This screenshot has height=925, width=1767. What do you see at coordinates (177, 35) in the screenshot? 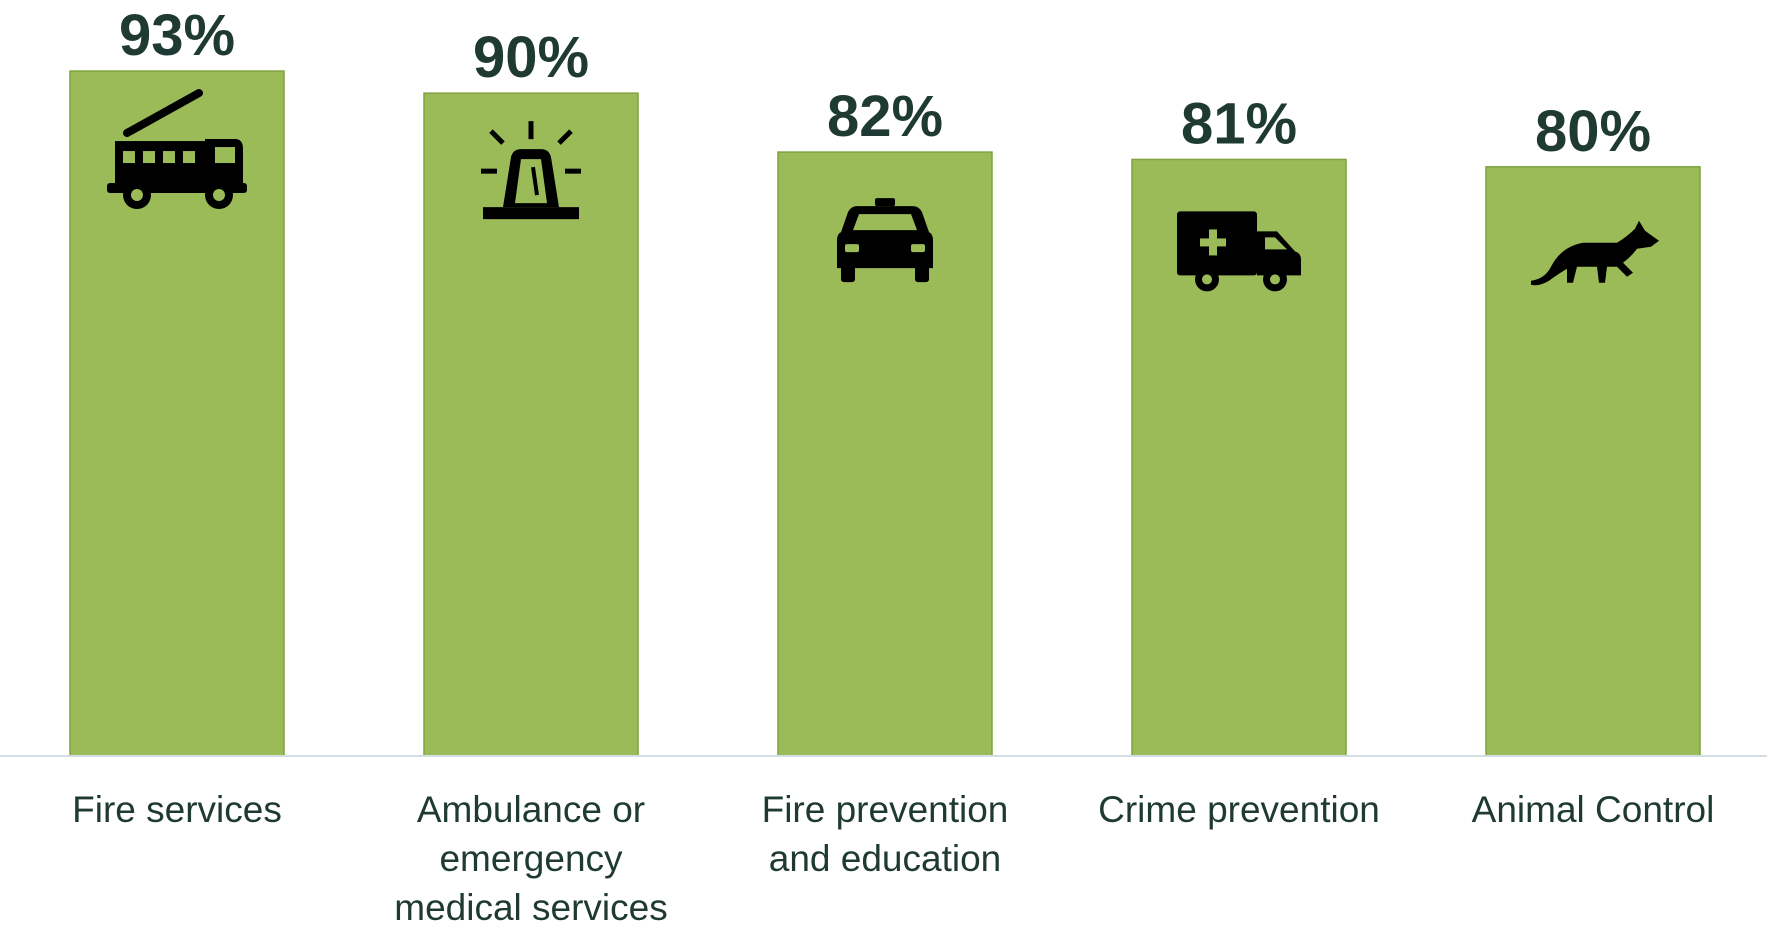
I see `data-label-0: 93%` at bounding box center [177, 35].